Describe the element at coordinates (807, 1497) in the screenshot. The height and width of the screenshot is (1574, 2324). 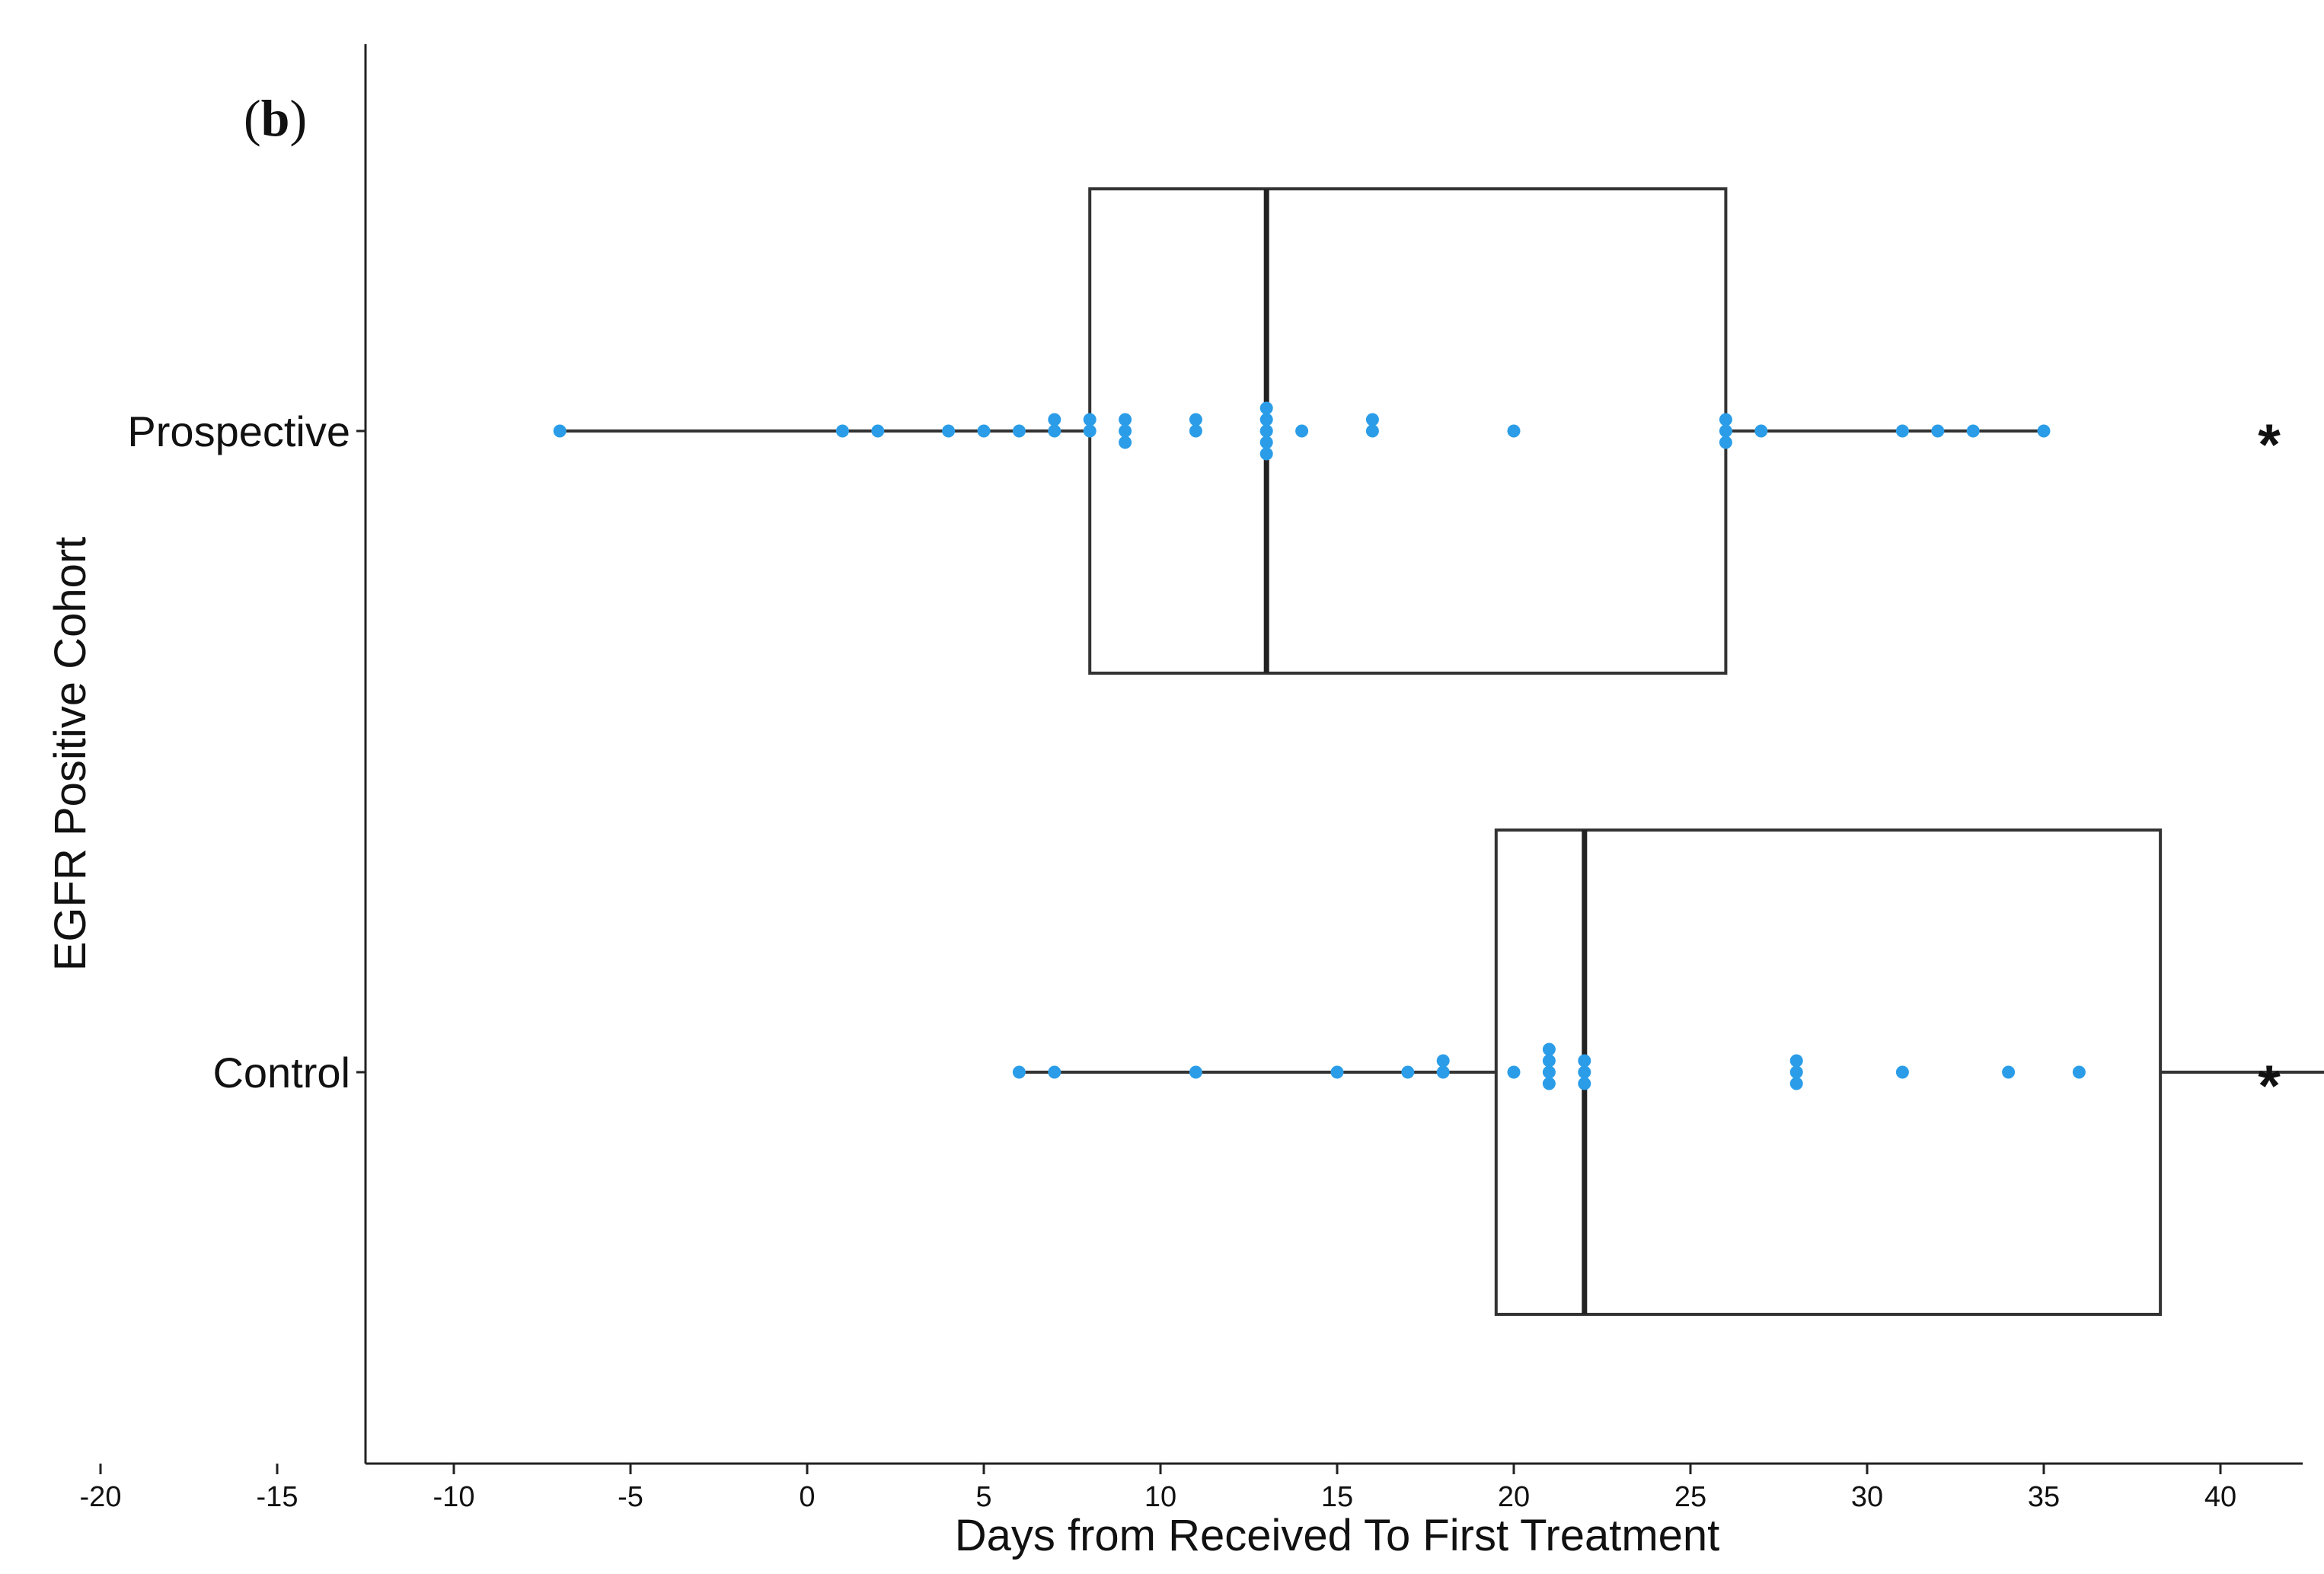
I see `x-tick-label: 0` at that location.